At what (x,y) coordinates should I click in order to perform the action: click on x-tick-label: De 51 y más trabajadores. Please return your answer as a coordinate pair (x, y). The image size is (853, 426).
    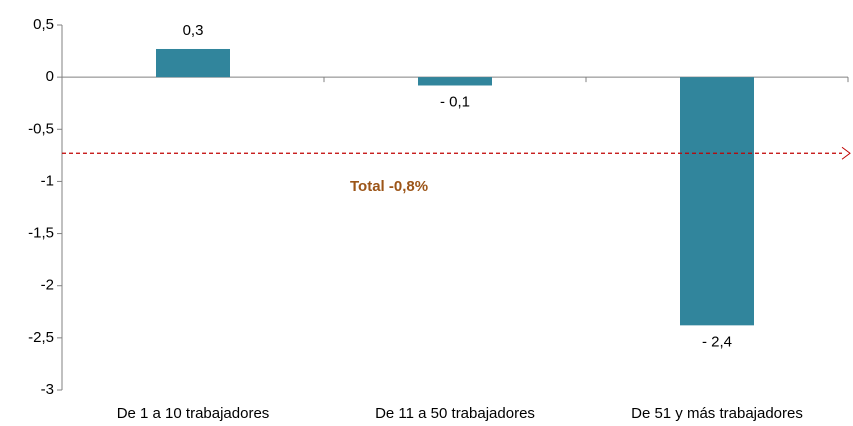
    Looking at the image, I should click on (717, 413).